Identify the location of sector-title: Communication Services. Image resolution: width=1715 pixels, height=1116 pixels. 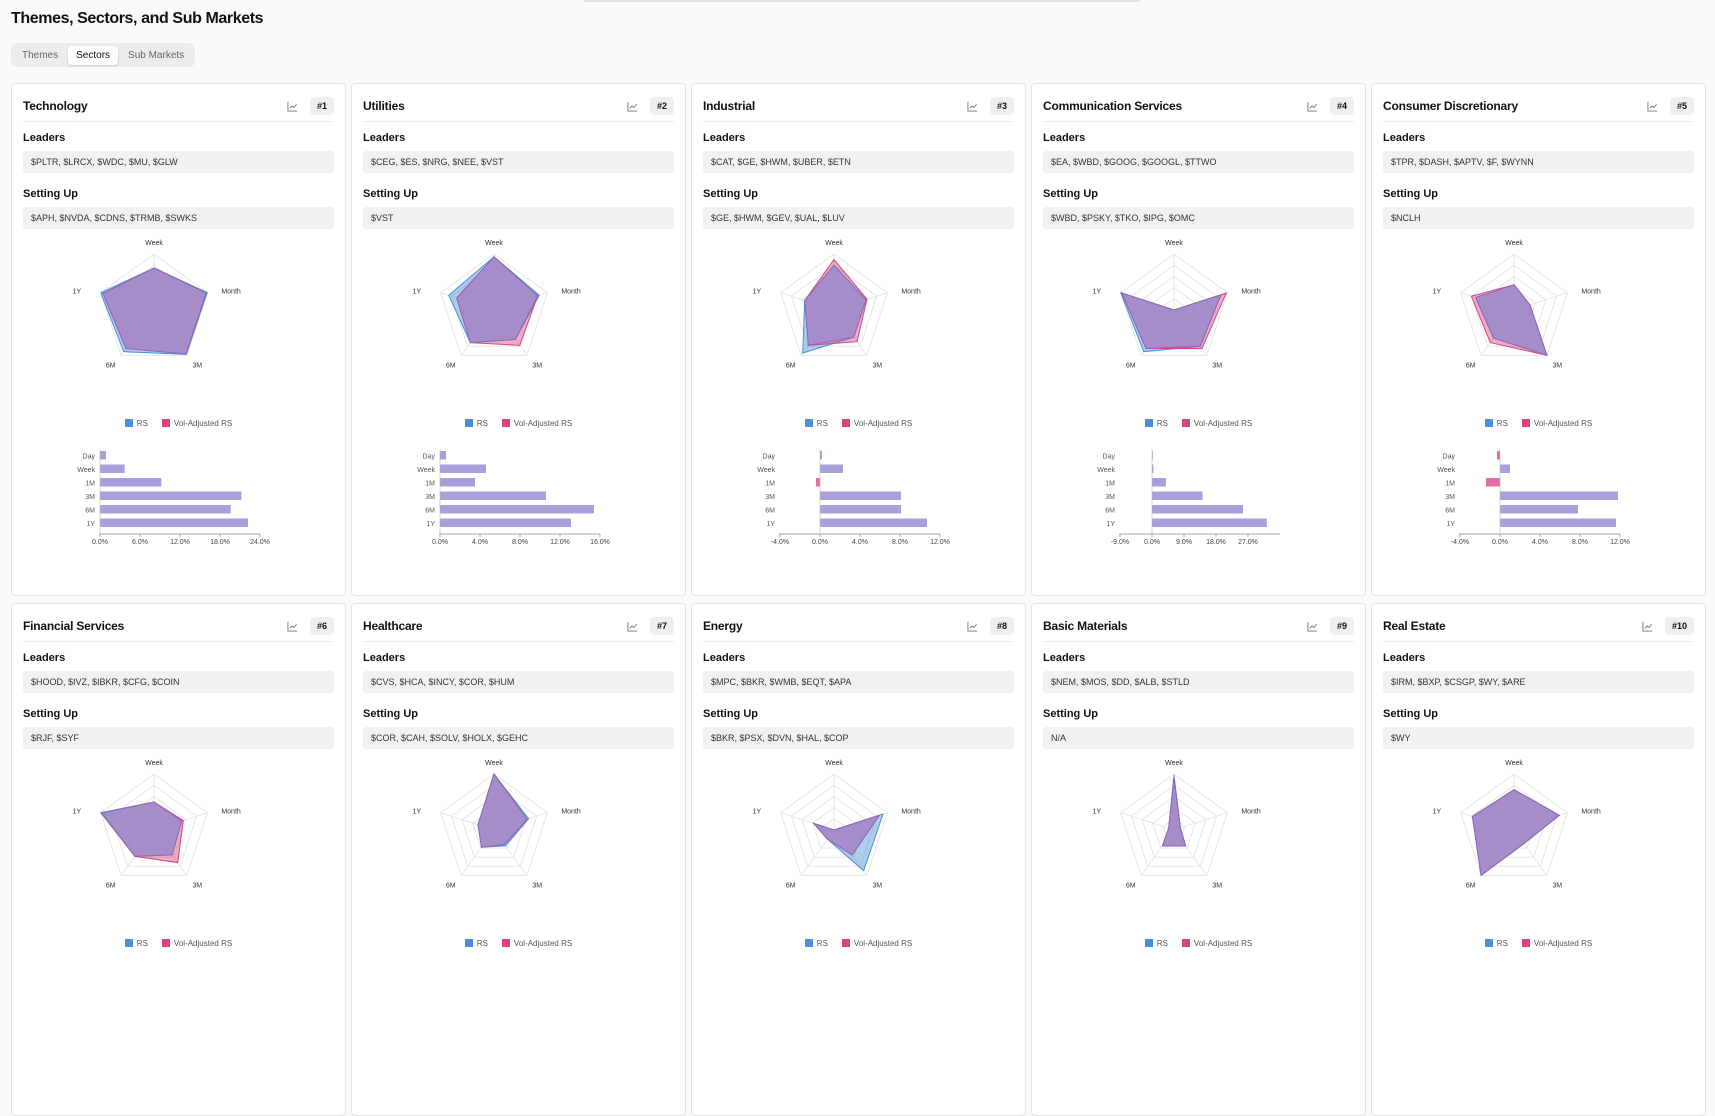
(1112, 106).